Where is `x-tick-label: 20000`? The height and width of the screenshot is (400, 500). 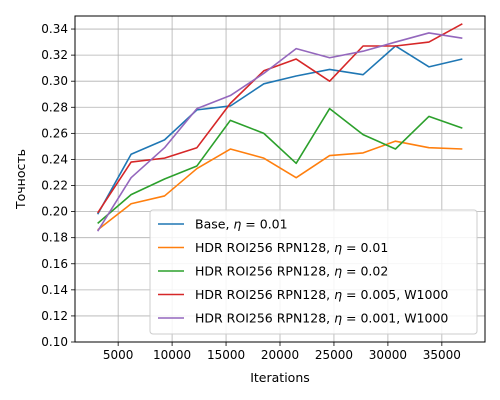
x-tick-label: 20000 is located at coordinates (280, 355).